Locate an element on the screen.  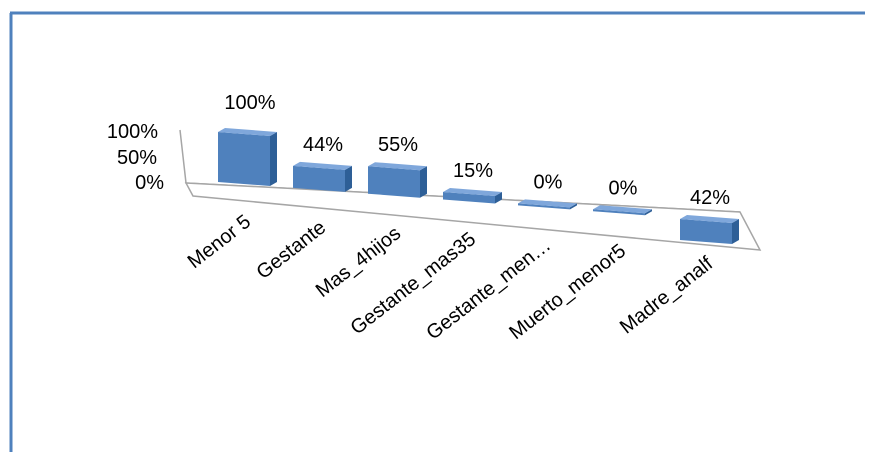
data-label: 55% is located at coordinates (398, 145).